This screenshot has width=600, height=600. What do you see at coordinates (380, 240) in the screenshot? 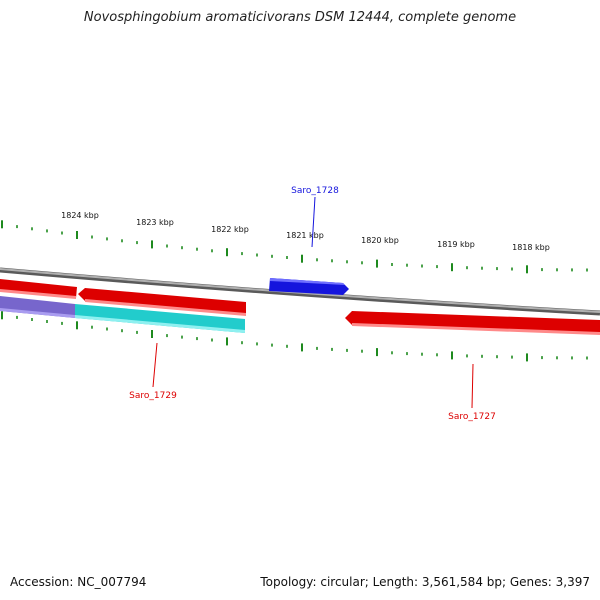
I see `scale-label-1820: 1820 kbp` at bounding box center [380, 240].